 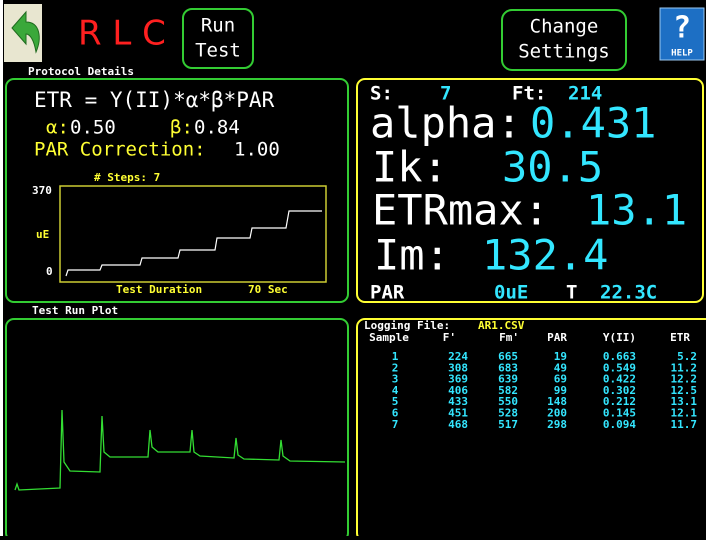 I want to click on fluorescence-trace, so click(x=180, y=450).